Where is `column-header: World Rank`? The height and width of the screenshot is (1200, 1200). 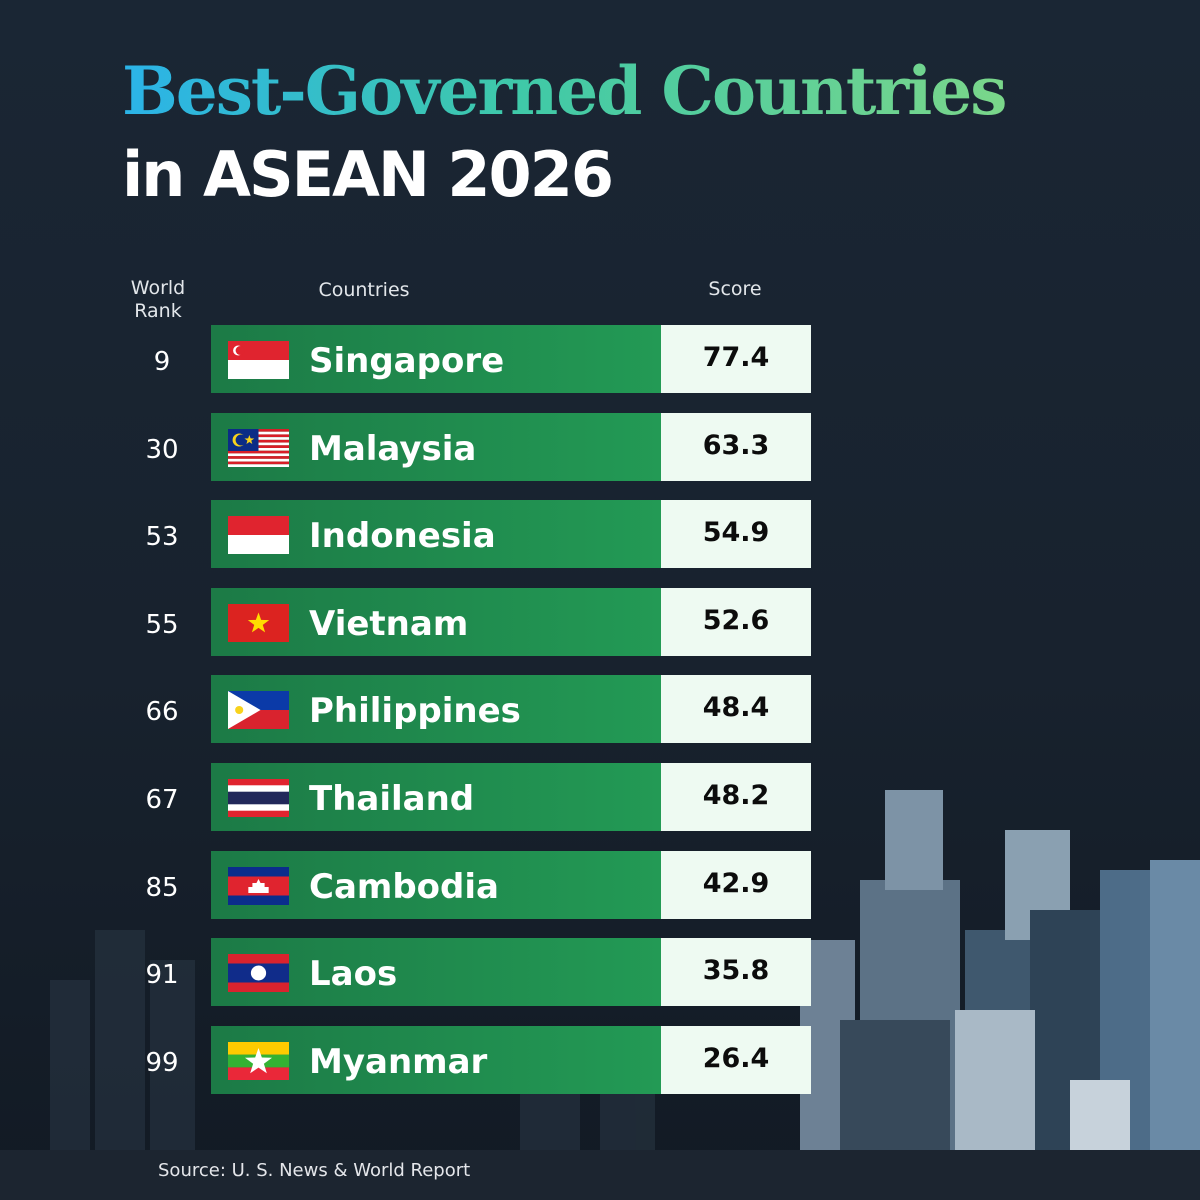 column-header: World Rank is located at coordinates (158, 299).